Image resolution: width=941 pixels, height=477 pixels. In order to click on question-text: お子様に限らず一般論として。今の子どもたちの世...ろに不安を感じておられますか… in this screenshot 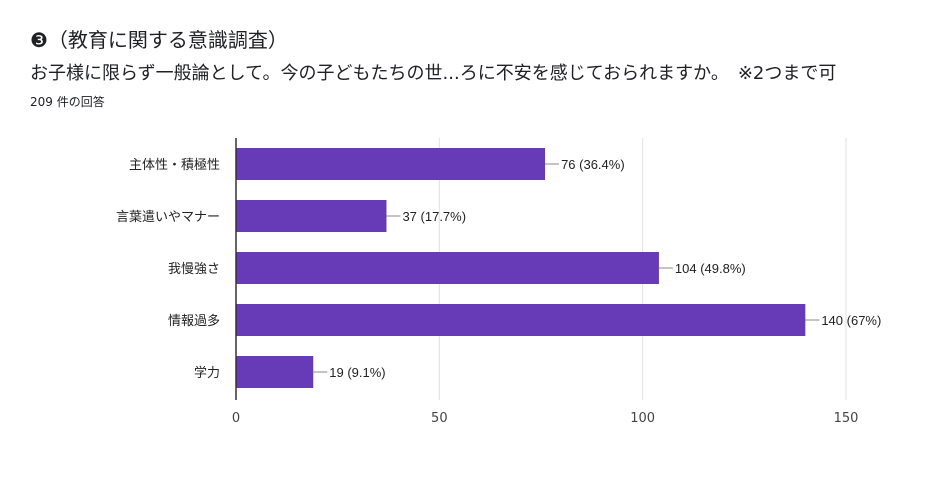, I will do `click(433, 73)`.